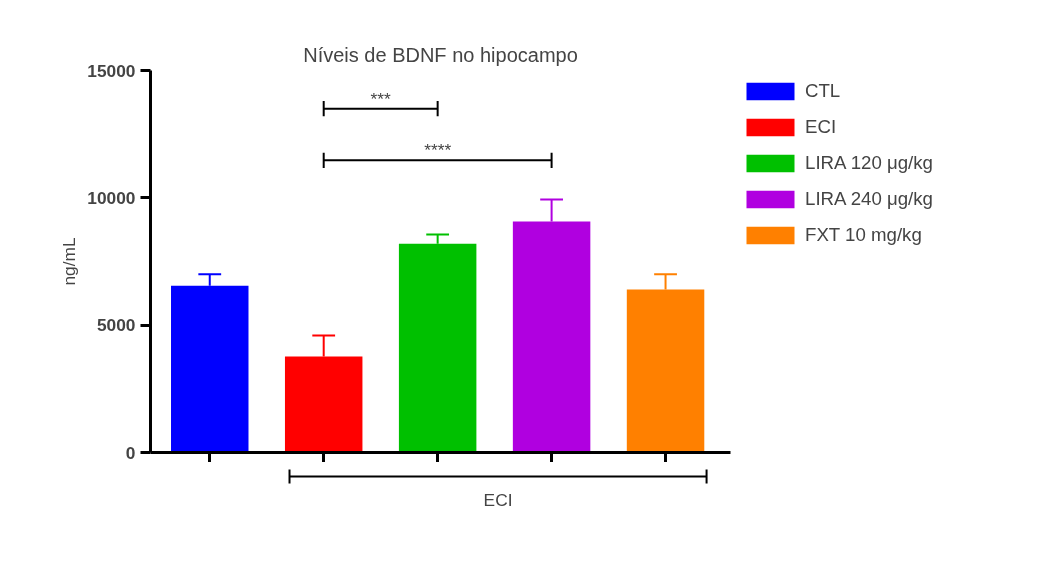 This screenshot has width=1052, height=581. What do you see at coordinates (130, 452) in the screenshot?
I see `y-tick-label: 0` at bounding box center [130, 452].